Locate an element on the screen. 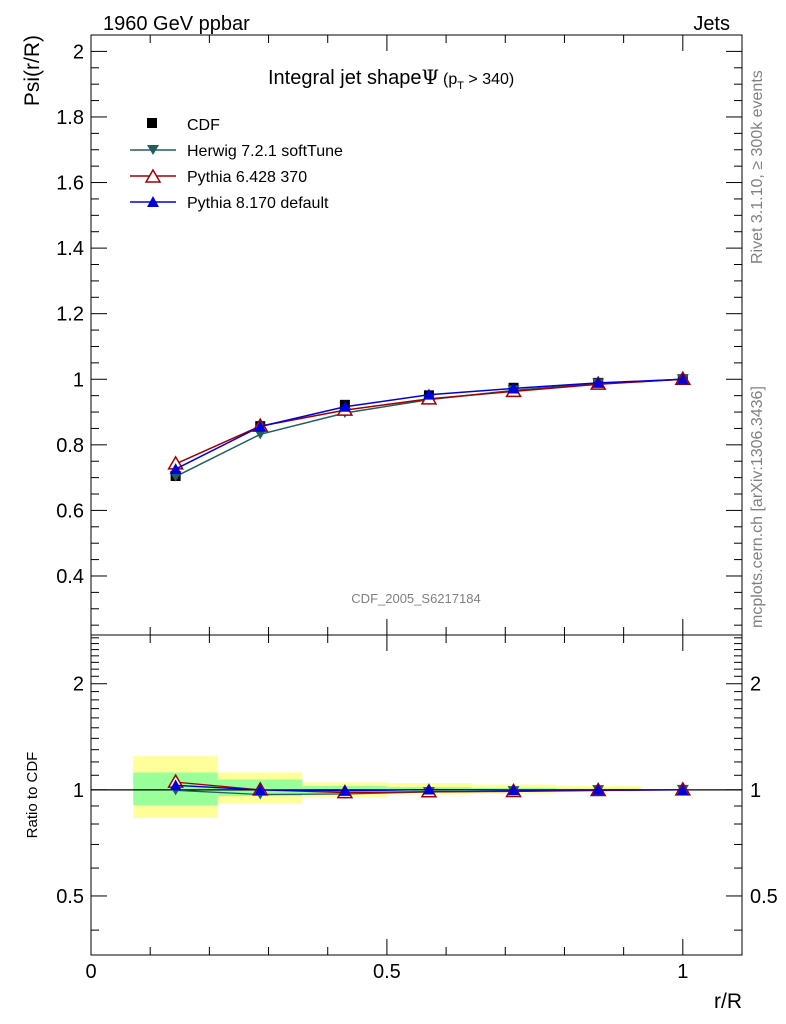  main-y-tick-label: 1 is located at coordinates (78, 380).